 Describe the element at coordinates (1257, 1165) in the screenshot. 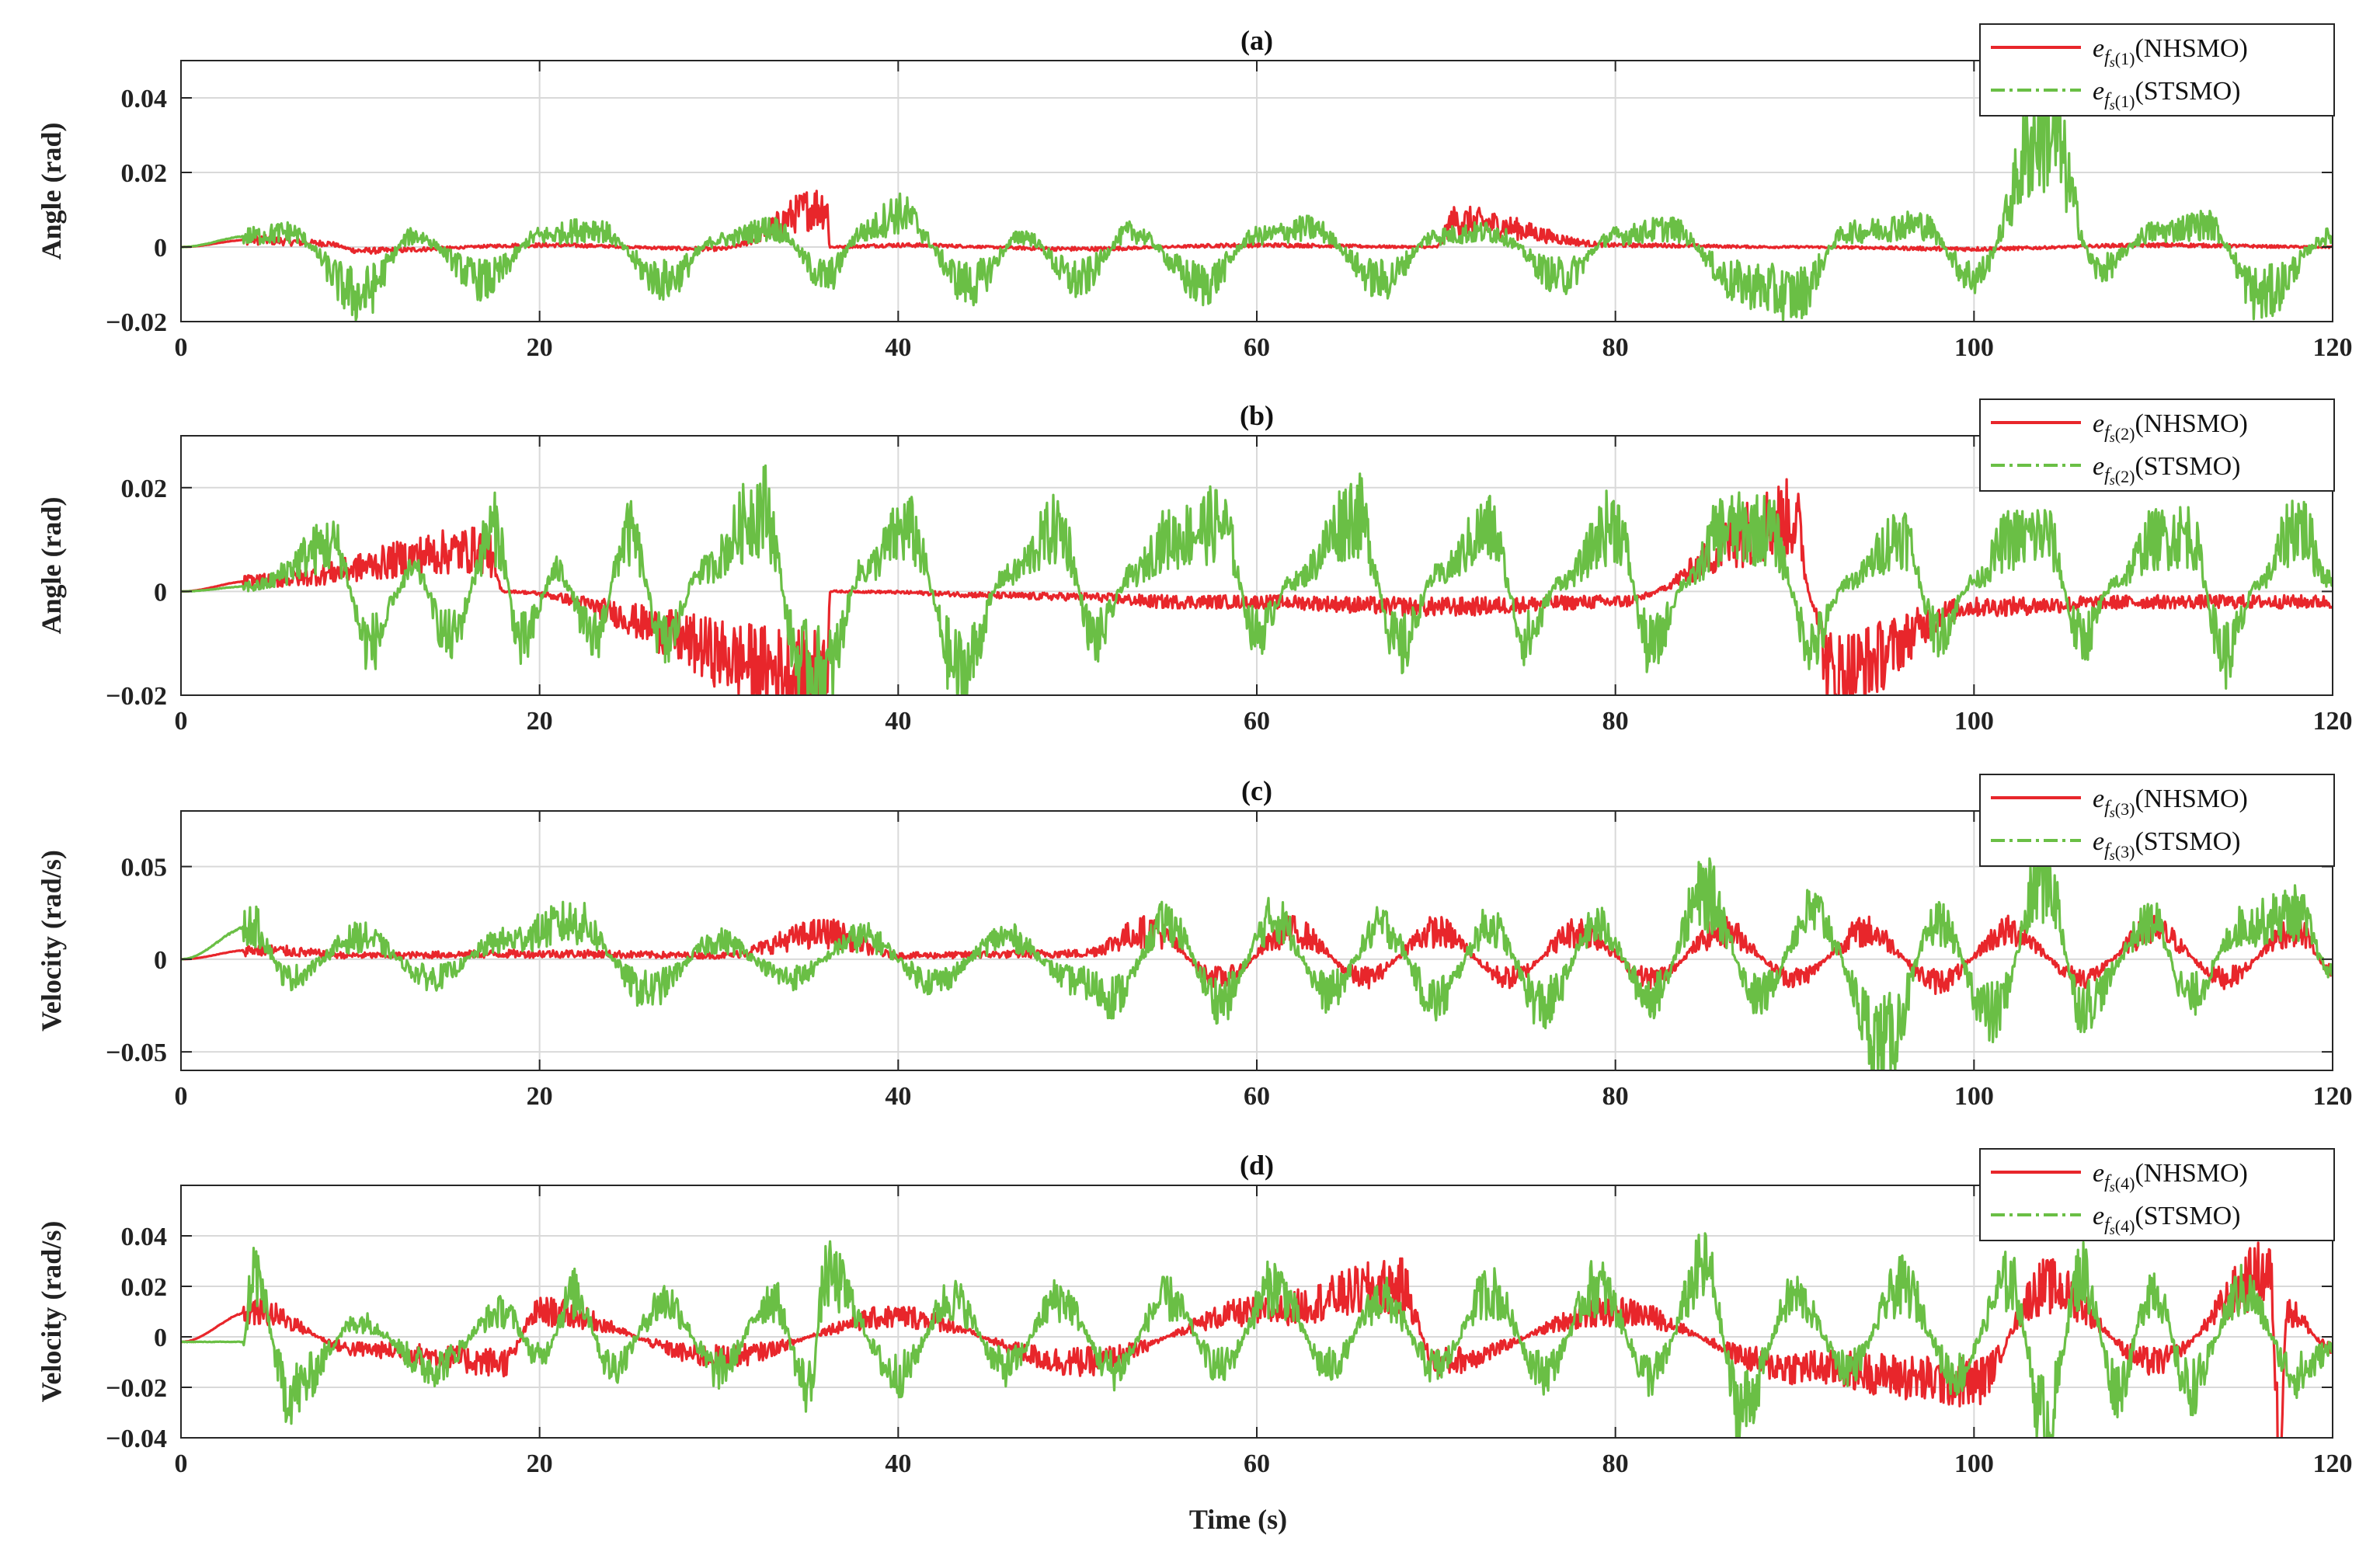

I see `panel-title: (d)` at that location.